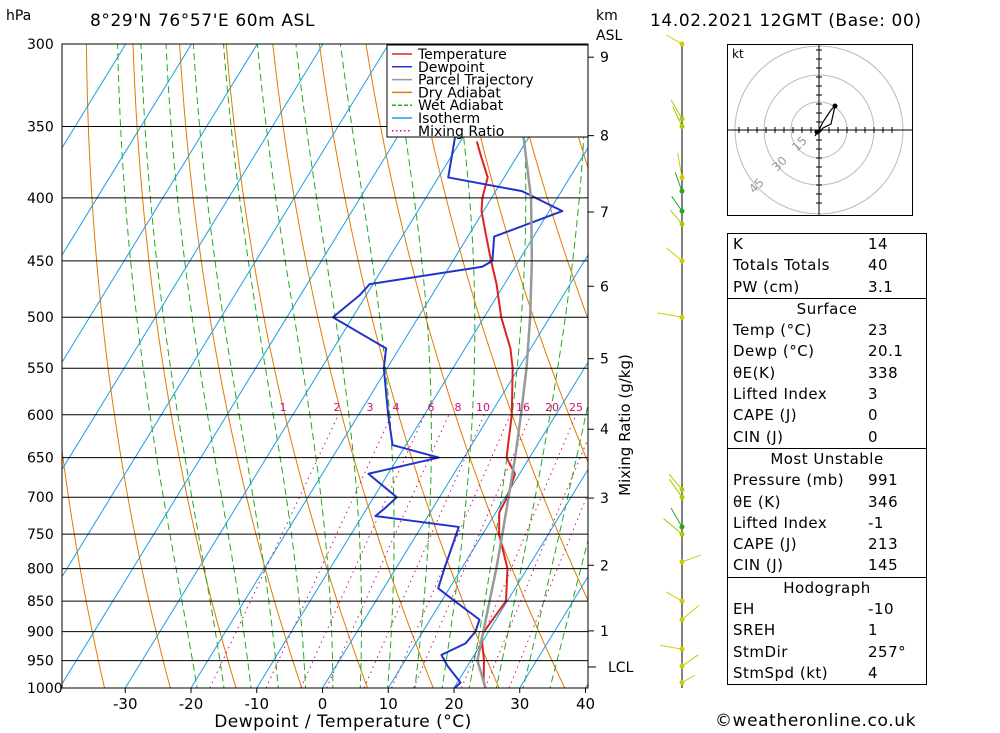 The image size is (1000, 733). Describe the element at coordinates (449, 119) in the screenshot. I see `legend-entry-label: Isotherm` at that location.